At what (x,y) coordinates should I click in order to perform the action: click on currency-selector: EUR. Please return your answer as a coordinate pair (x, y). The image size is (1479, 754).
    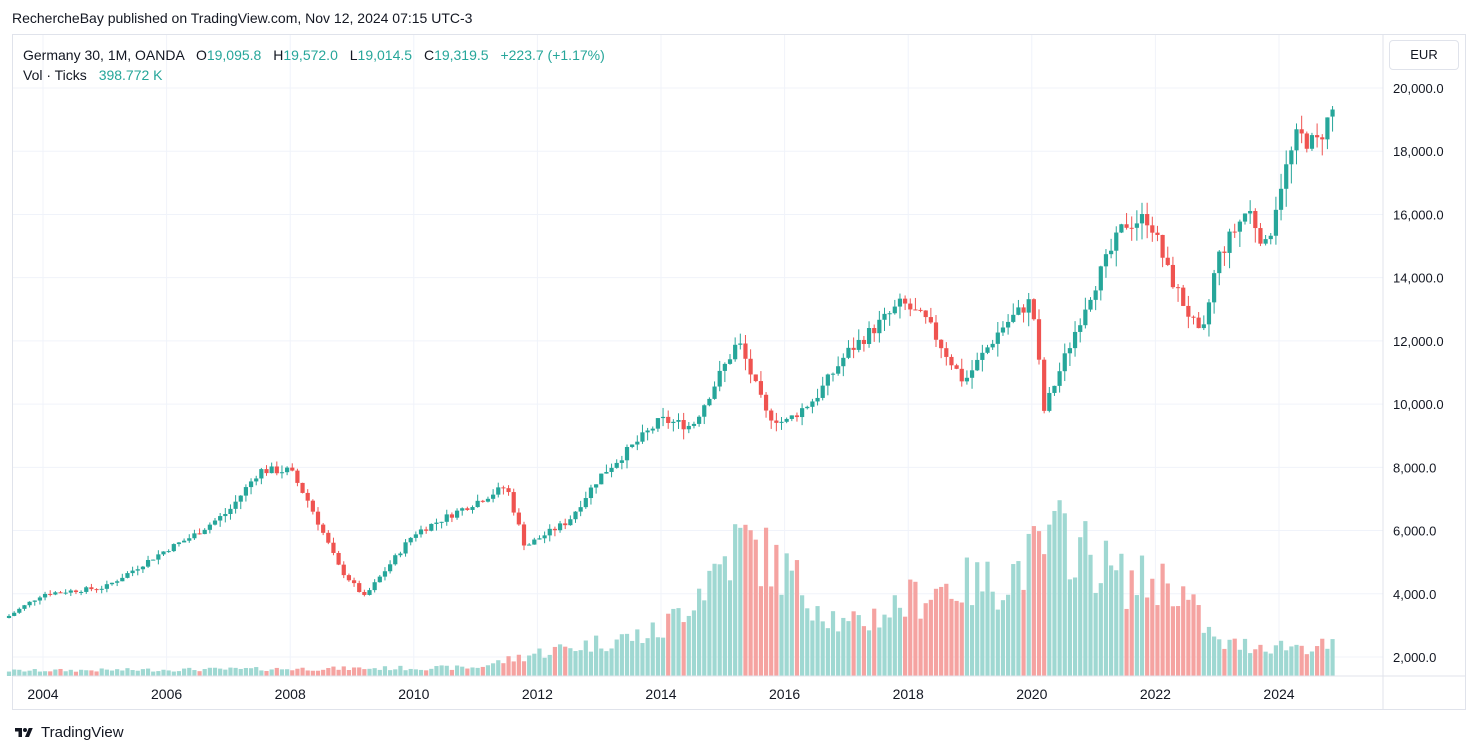
    Looking at the image, I should click on (1424, 55).